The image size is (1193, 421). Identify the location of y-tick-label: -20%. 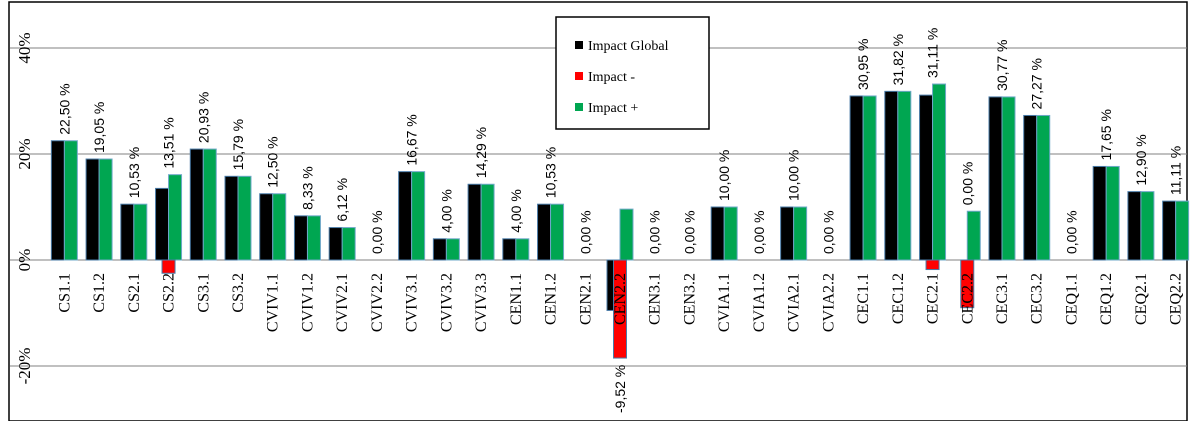
(24, 366).